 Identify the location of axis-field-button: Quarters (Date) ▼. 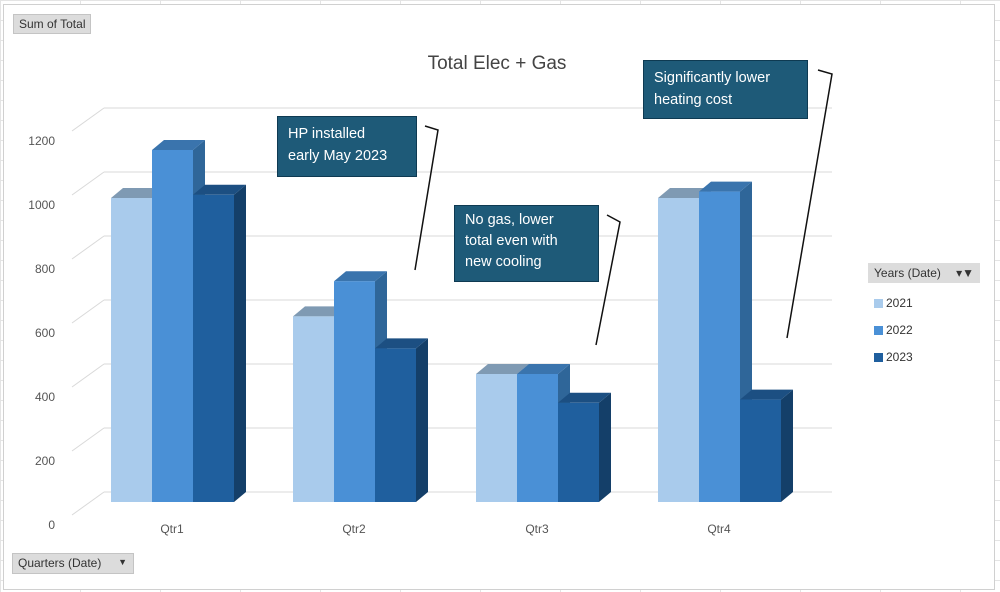
(73, 563).